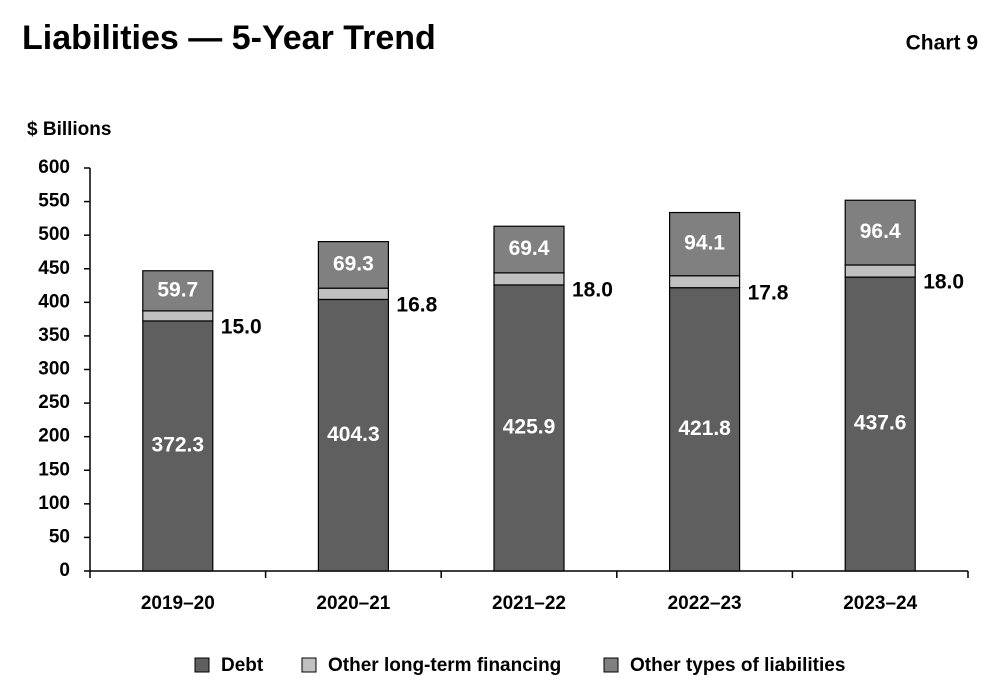 The width and height of the screenshot is (997, 689). What do you see at coordinates (416, 304) in the screenshot?
I see `value-label: 16.8` at bounding box center [416, 304].